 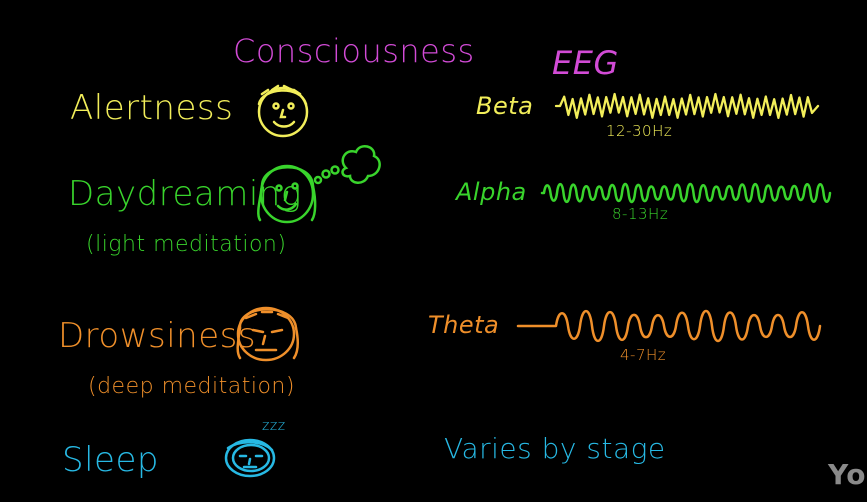 I want to click on beta-wave, so click(x=687, y=106).